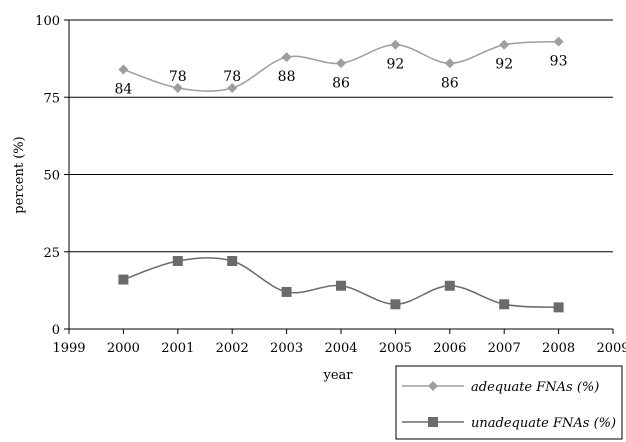 The height and width of the screenshot is (442, 626). Describe the element at coordinates (19, 174) in the screenshot. I see `y-axis-title: percent (%)` at that location.